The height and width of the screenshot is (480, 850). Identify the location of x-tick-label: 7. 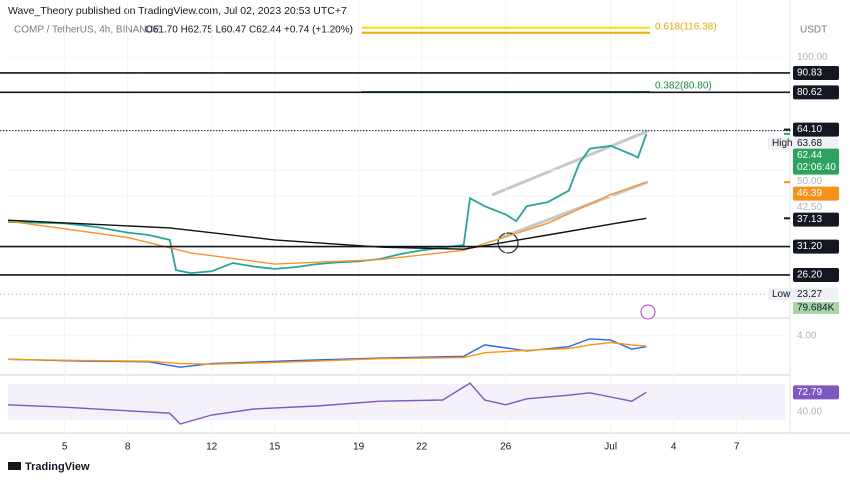
(737, 447).